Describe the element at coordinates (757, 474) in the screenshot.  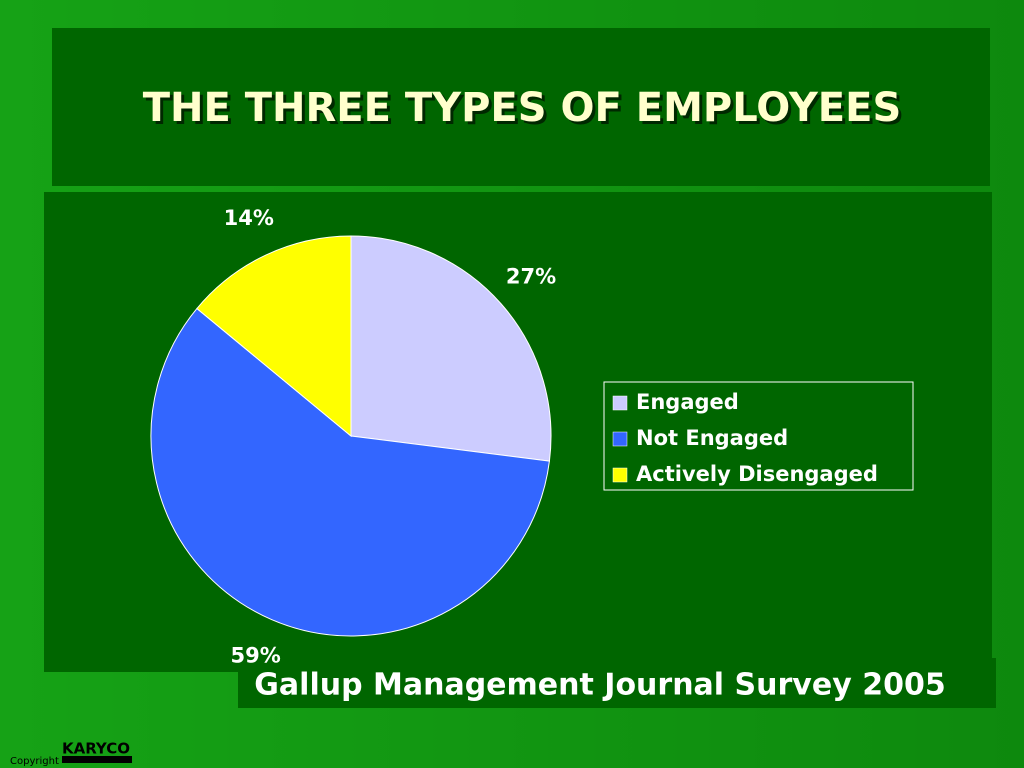
I see `legend-label: Actively Disengaged` at that location.